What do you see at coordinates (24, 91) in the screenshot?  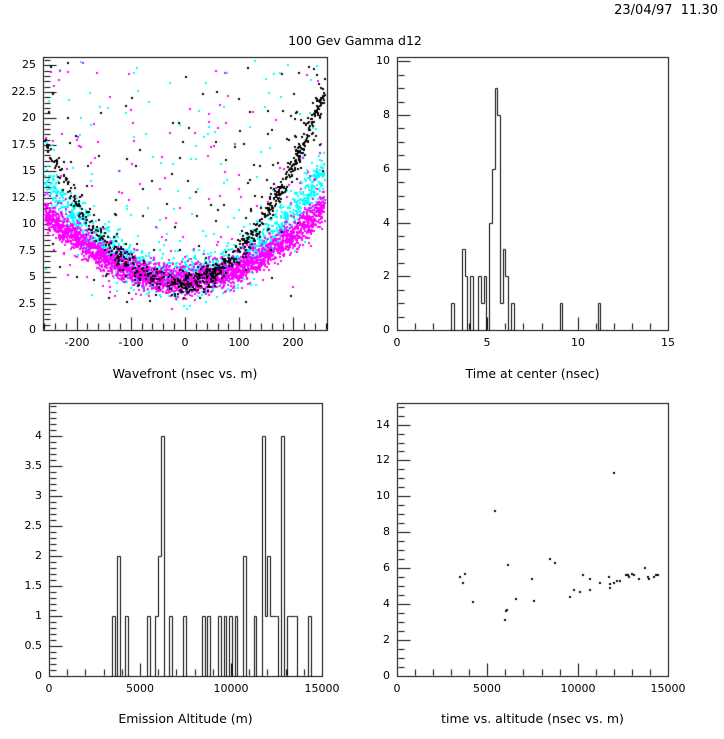 I see `tick-label: 22.5` at bounding box center [24, 91].